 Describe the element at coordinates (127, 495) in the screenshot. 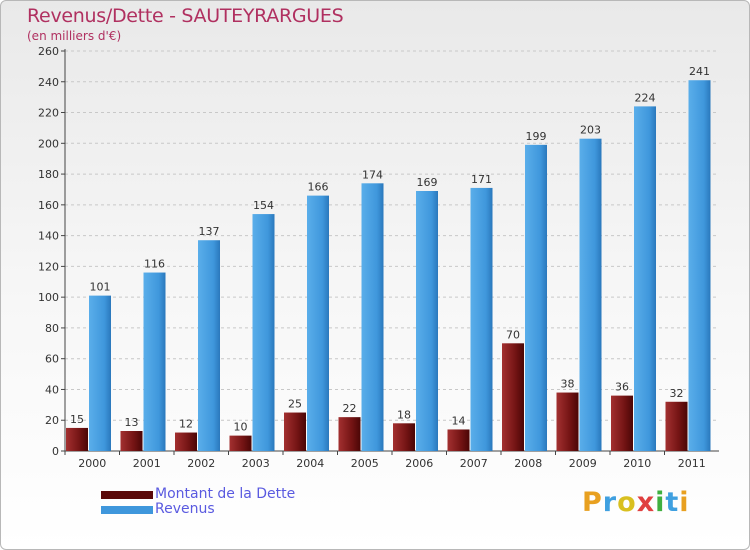

I see `legend-swatch-dette` at that location.